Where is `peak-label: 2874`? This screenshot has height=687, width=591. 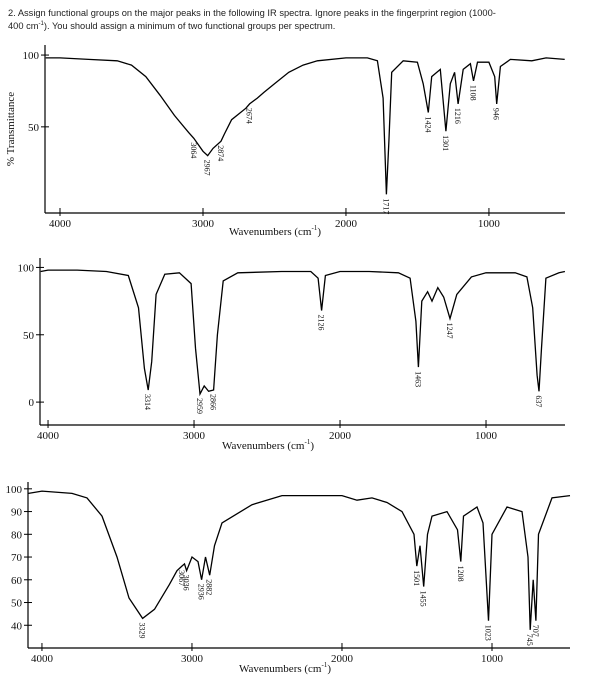
peak-label: 2874 is located at coordinates (220, 153).